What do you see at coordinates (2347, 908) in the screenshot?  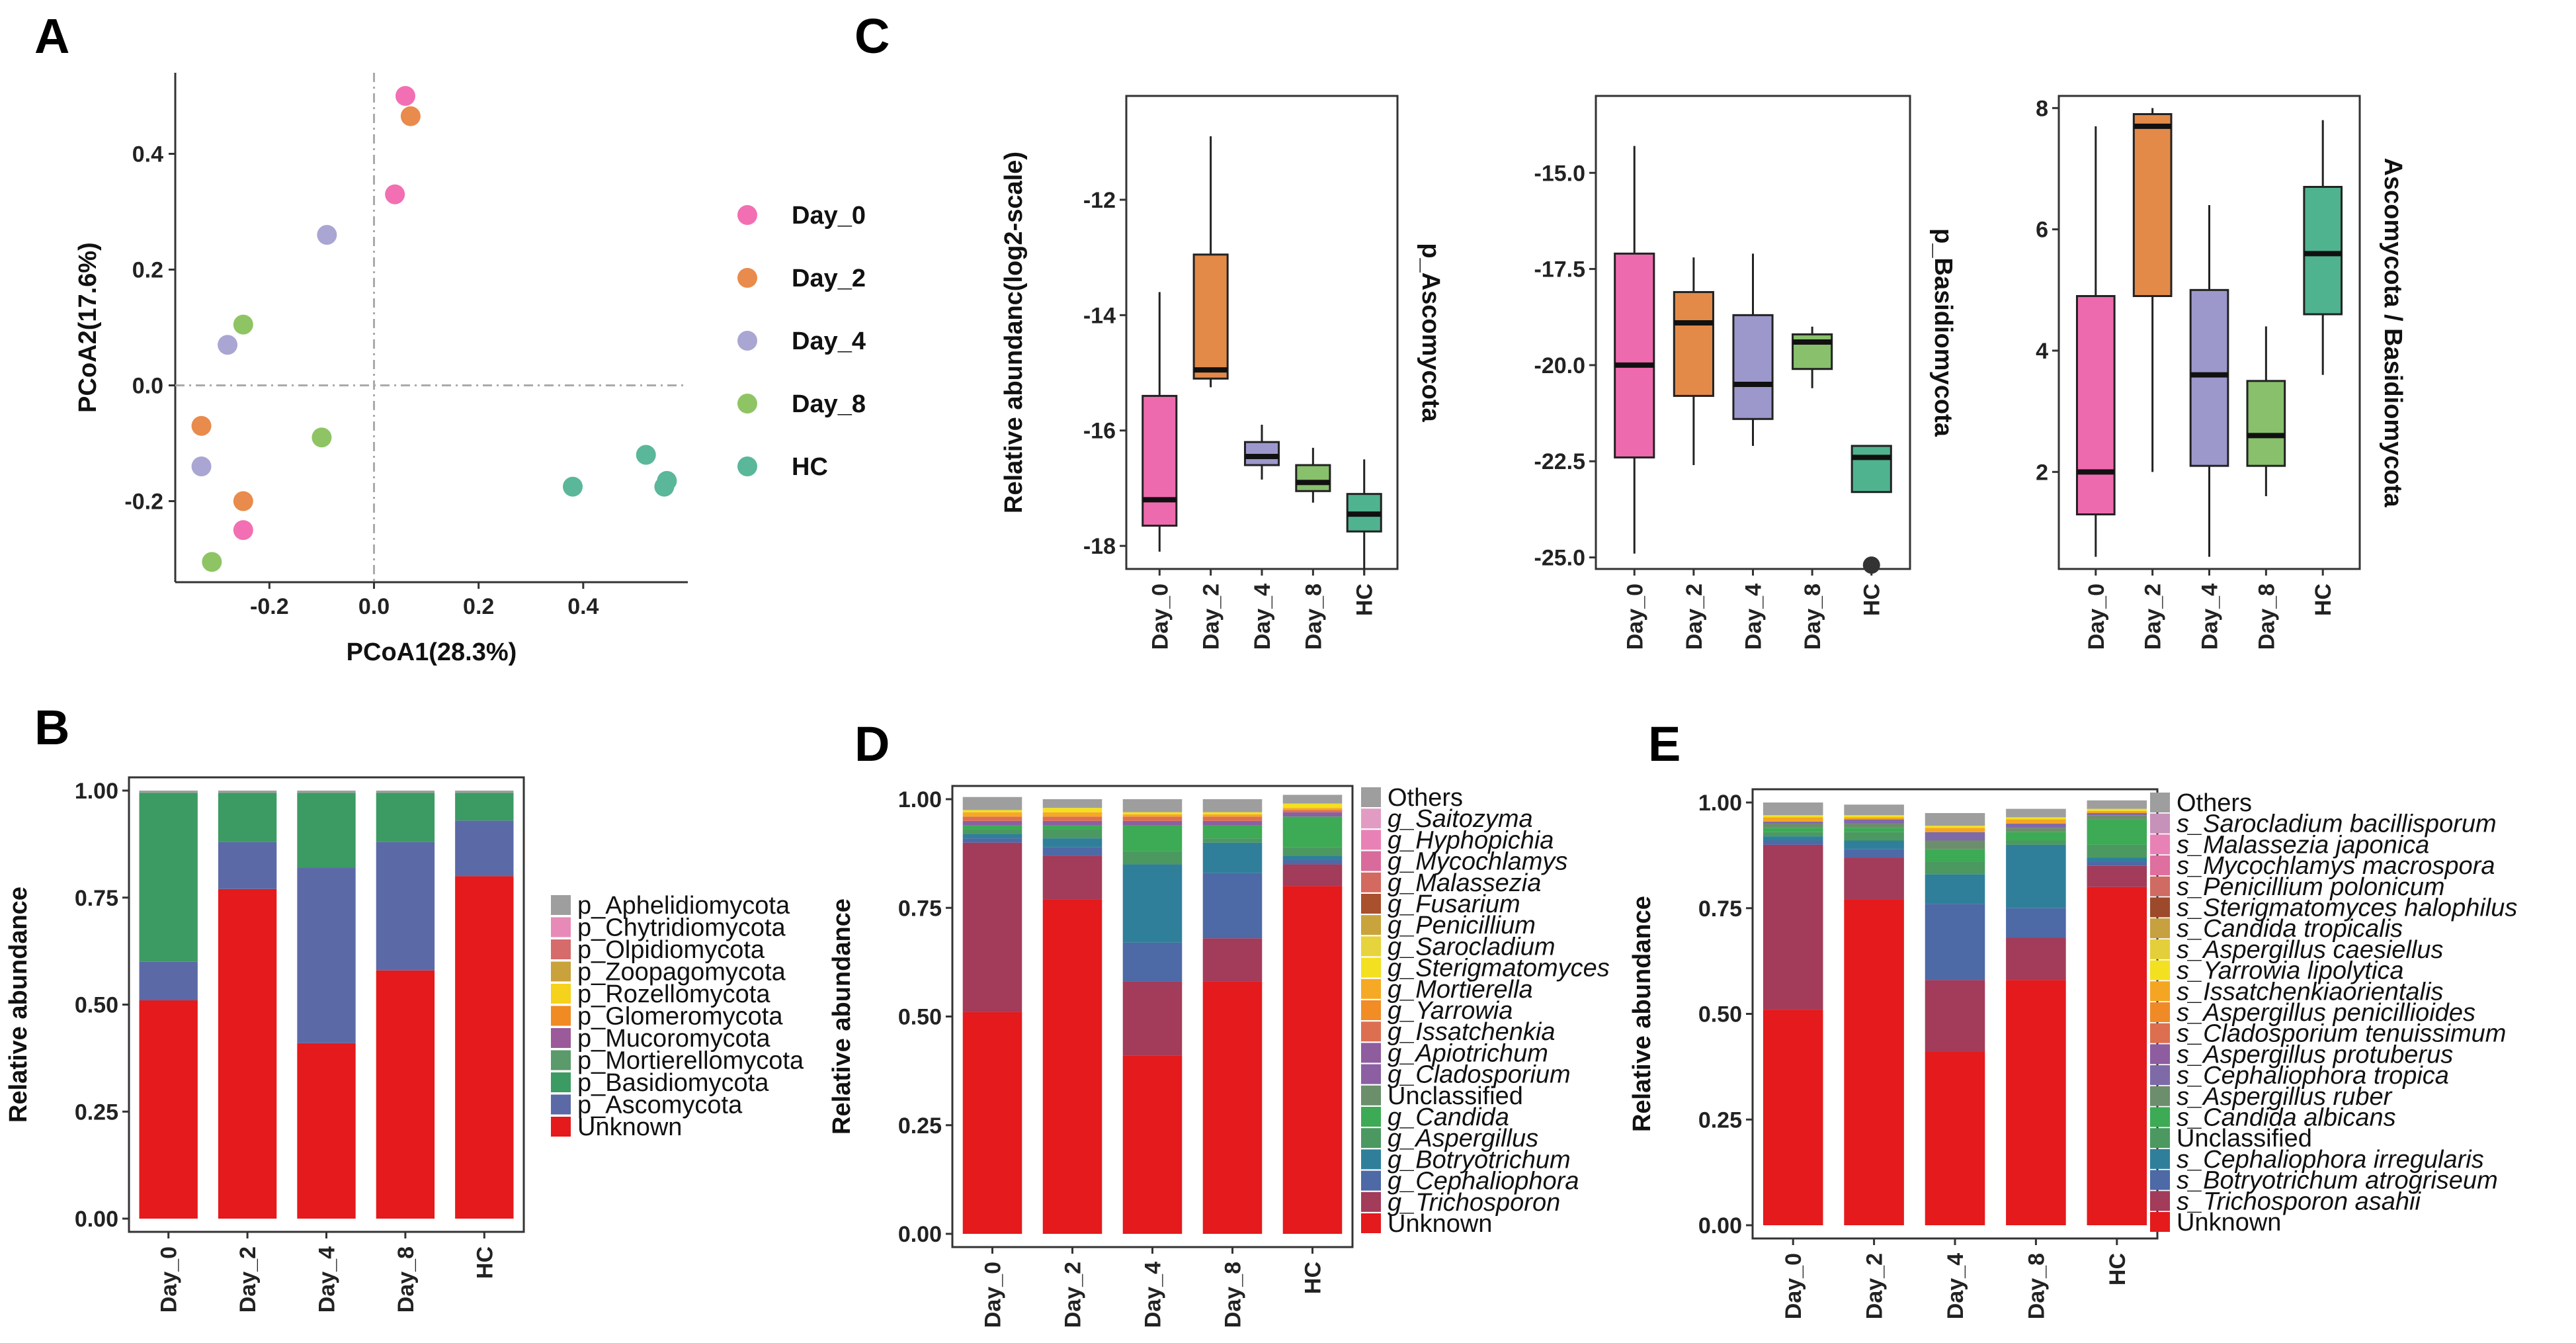 I see `legend-label: s_Sterigmatomyces halophilus` at bounding box center [2347, 908].